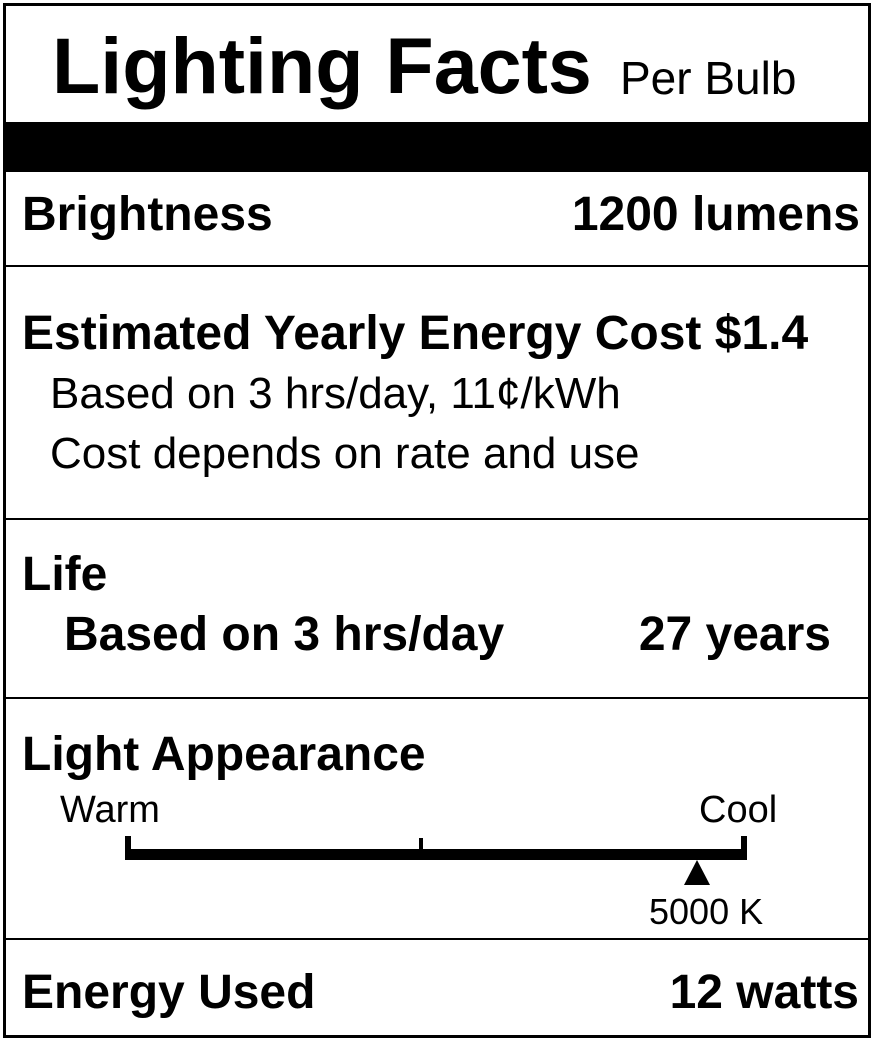 The image size is (873, 1039). Describe the element at coordinates (110, 810) in the screenshot. I see `warm-label: Warm` at that location.